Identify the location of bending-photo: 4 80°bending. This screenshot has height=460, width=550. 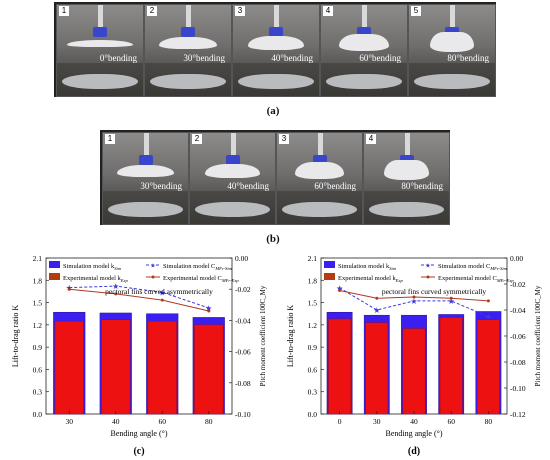
(406, 178).